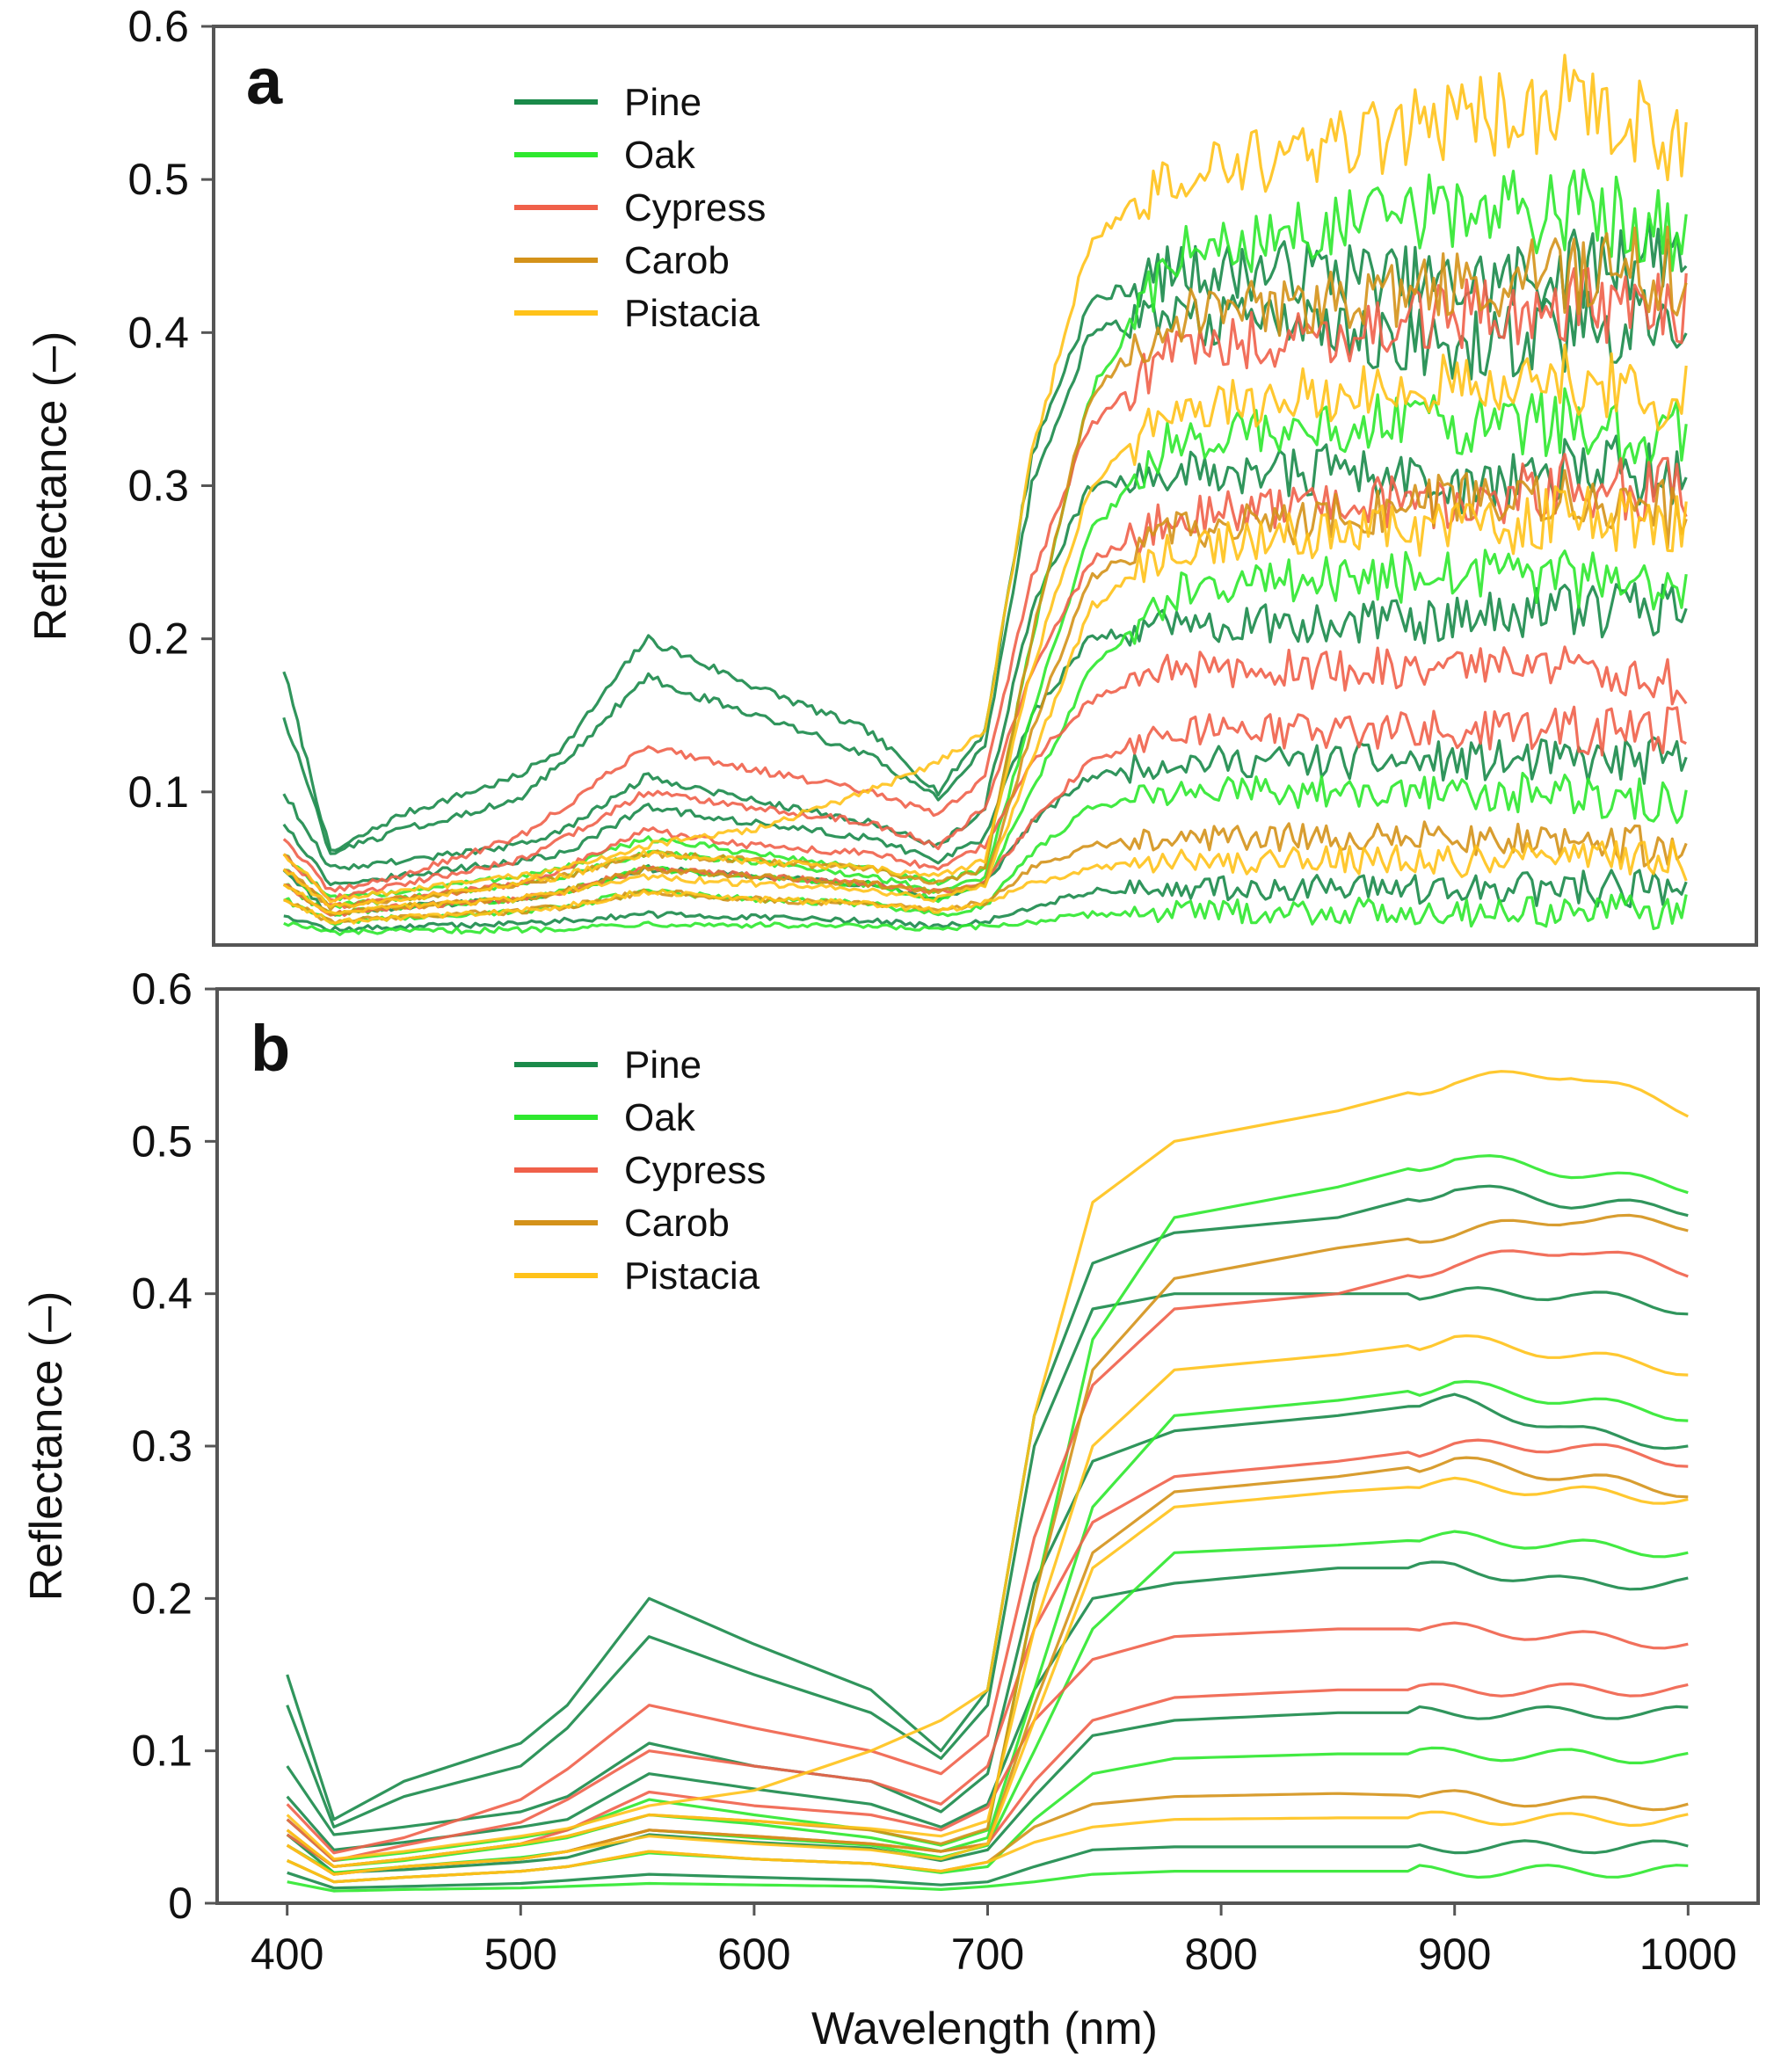  What do you see at coordinates (1454, 1954) in the screenshot?
I see `x-tick-label: 900` at bounding box center [1454, 1954].